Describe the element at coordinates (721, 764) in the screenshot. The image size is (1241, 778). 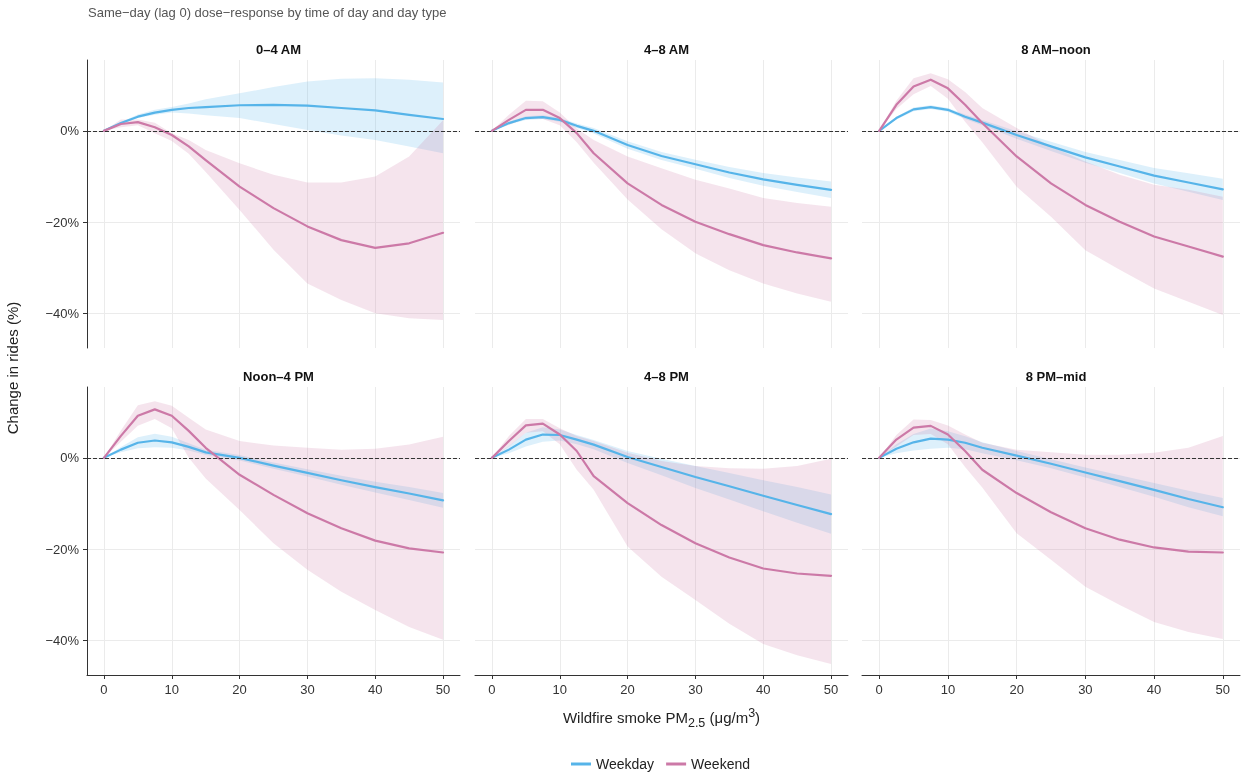
I see `legend-label: Weekend` at that location.